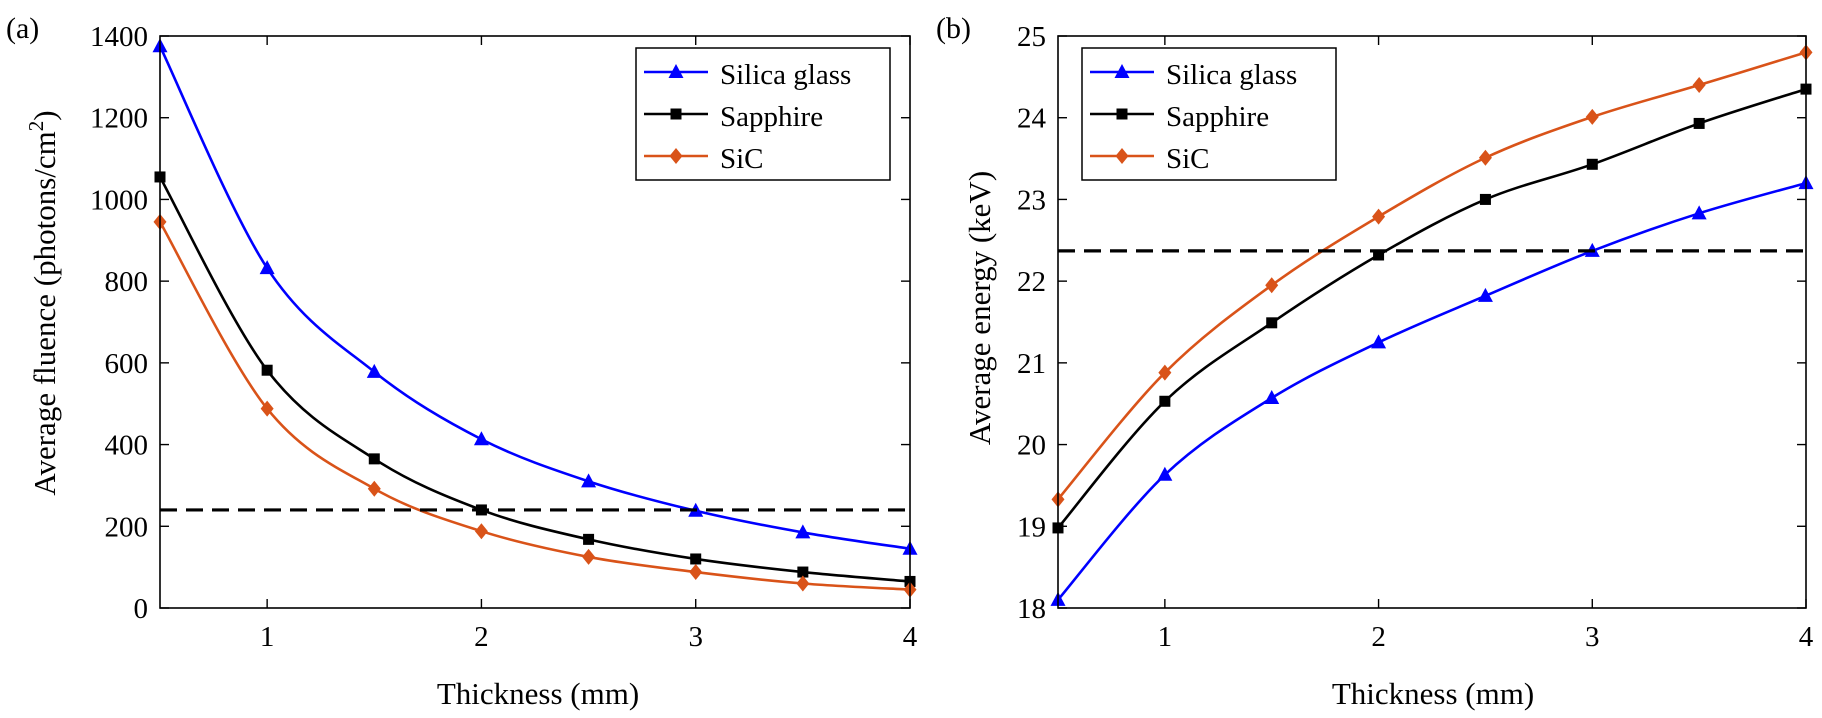 This screenshot has height=718, width=1822. What do you see at coordinates (771, 117) in the screenshot?
I see `panel-a-legend-label-sapphire: Sapphire` at bounding box center [771, 117].